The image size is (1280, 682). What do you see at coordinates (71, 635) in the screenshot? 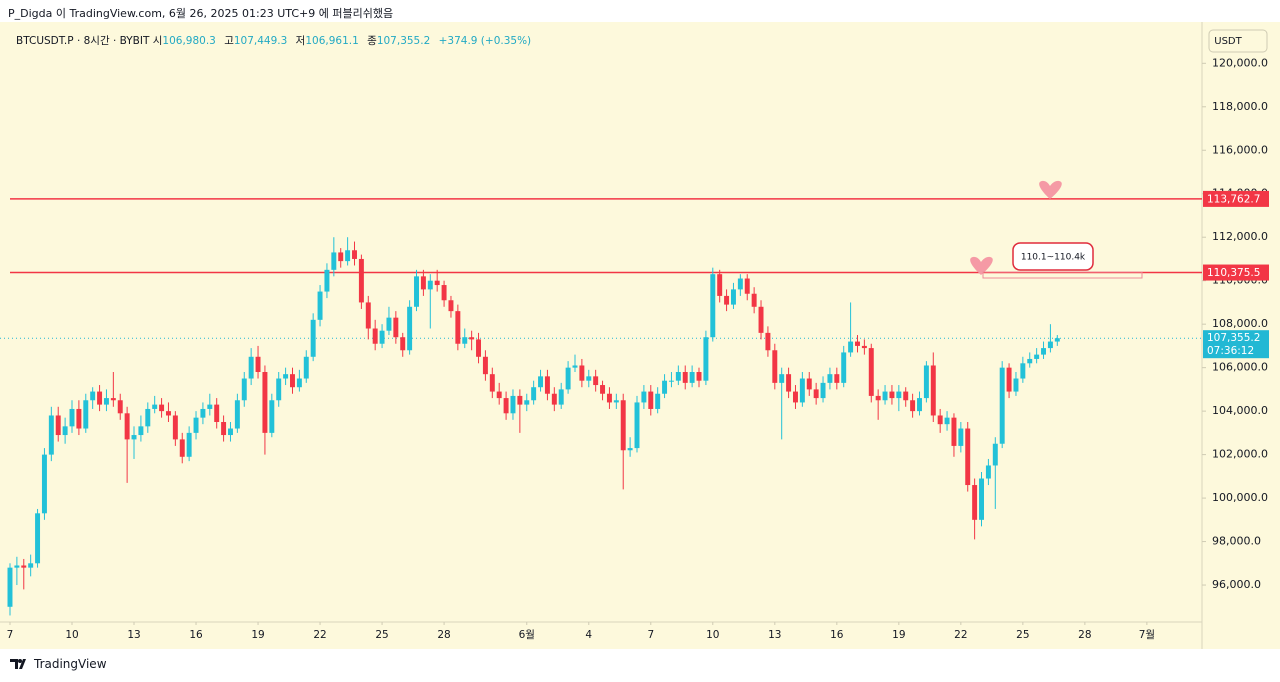
I see `x-tick-label: 10` at bounding box center [71, 635].